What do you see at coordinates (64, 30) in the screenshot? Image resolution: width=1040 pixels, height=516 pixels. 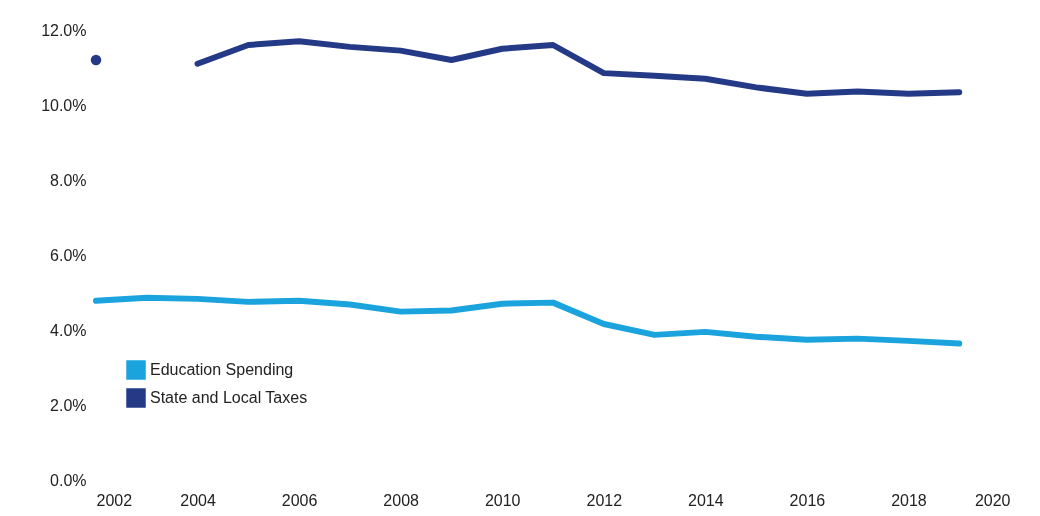 I see `y-tick-label: 12.0%` at bounding box center [64, 30].